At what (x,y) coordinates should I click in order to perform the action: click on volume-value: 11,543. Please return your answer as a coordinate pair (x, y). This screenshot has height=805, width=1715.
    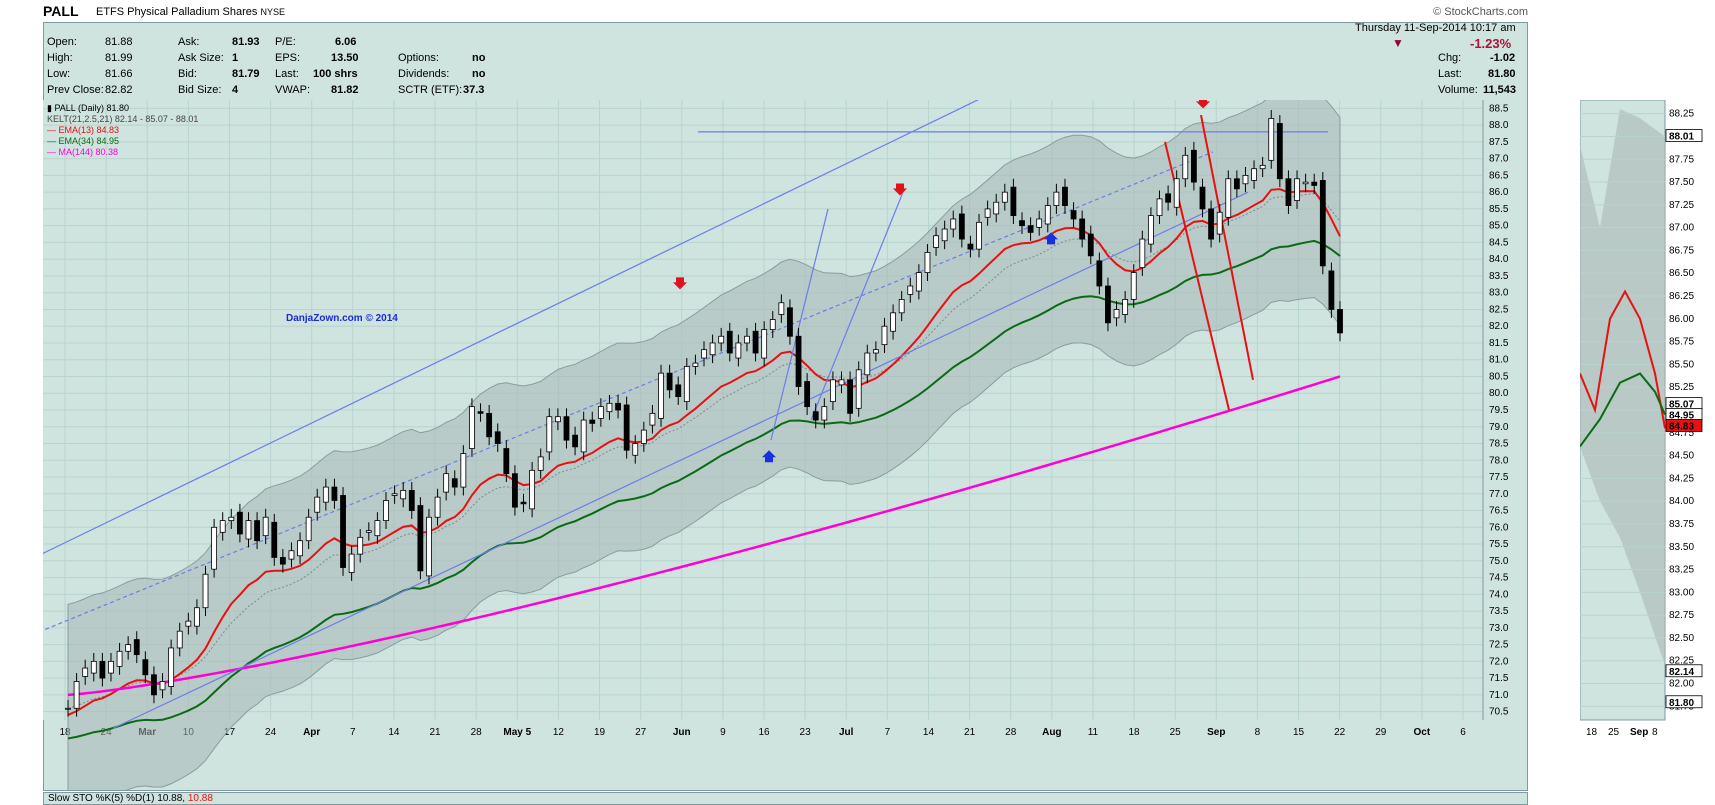
    Looking at the image, I should click on (1500, 90).